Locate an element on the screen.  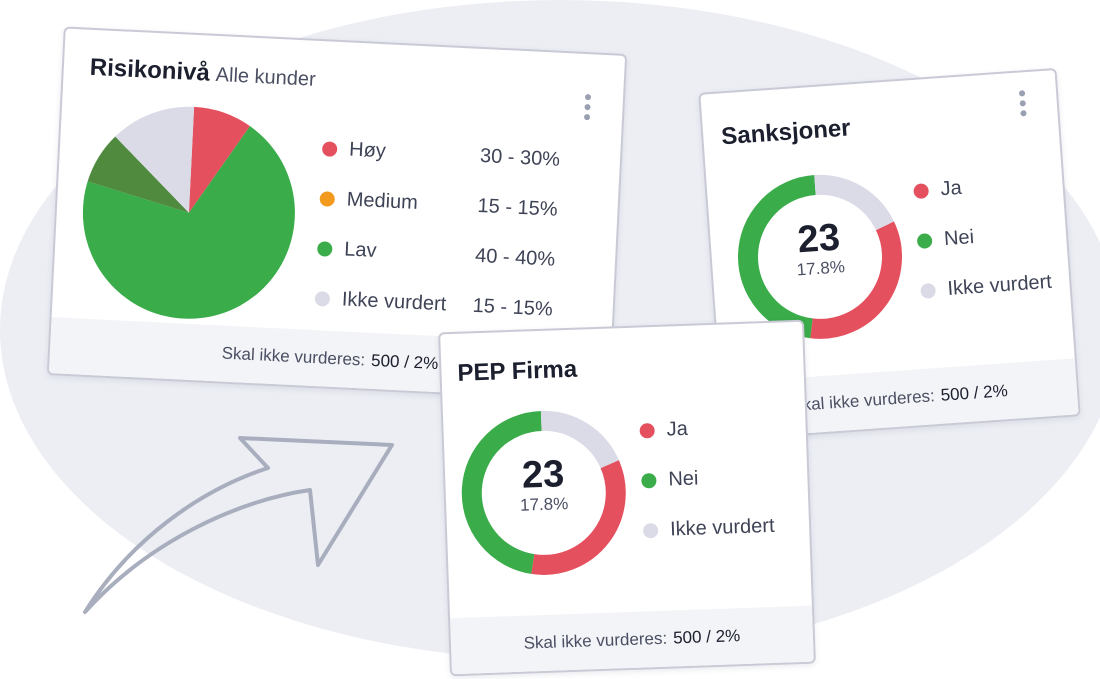
legend-value: 30 - 30% is located at coordinates (520, 157).